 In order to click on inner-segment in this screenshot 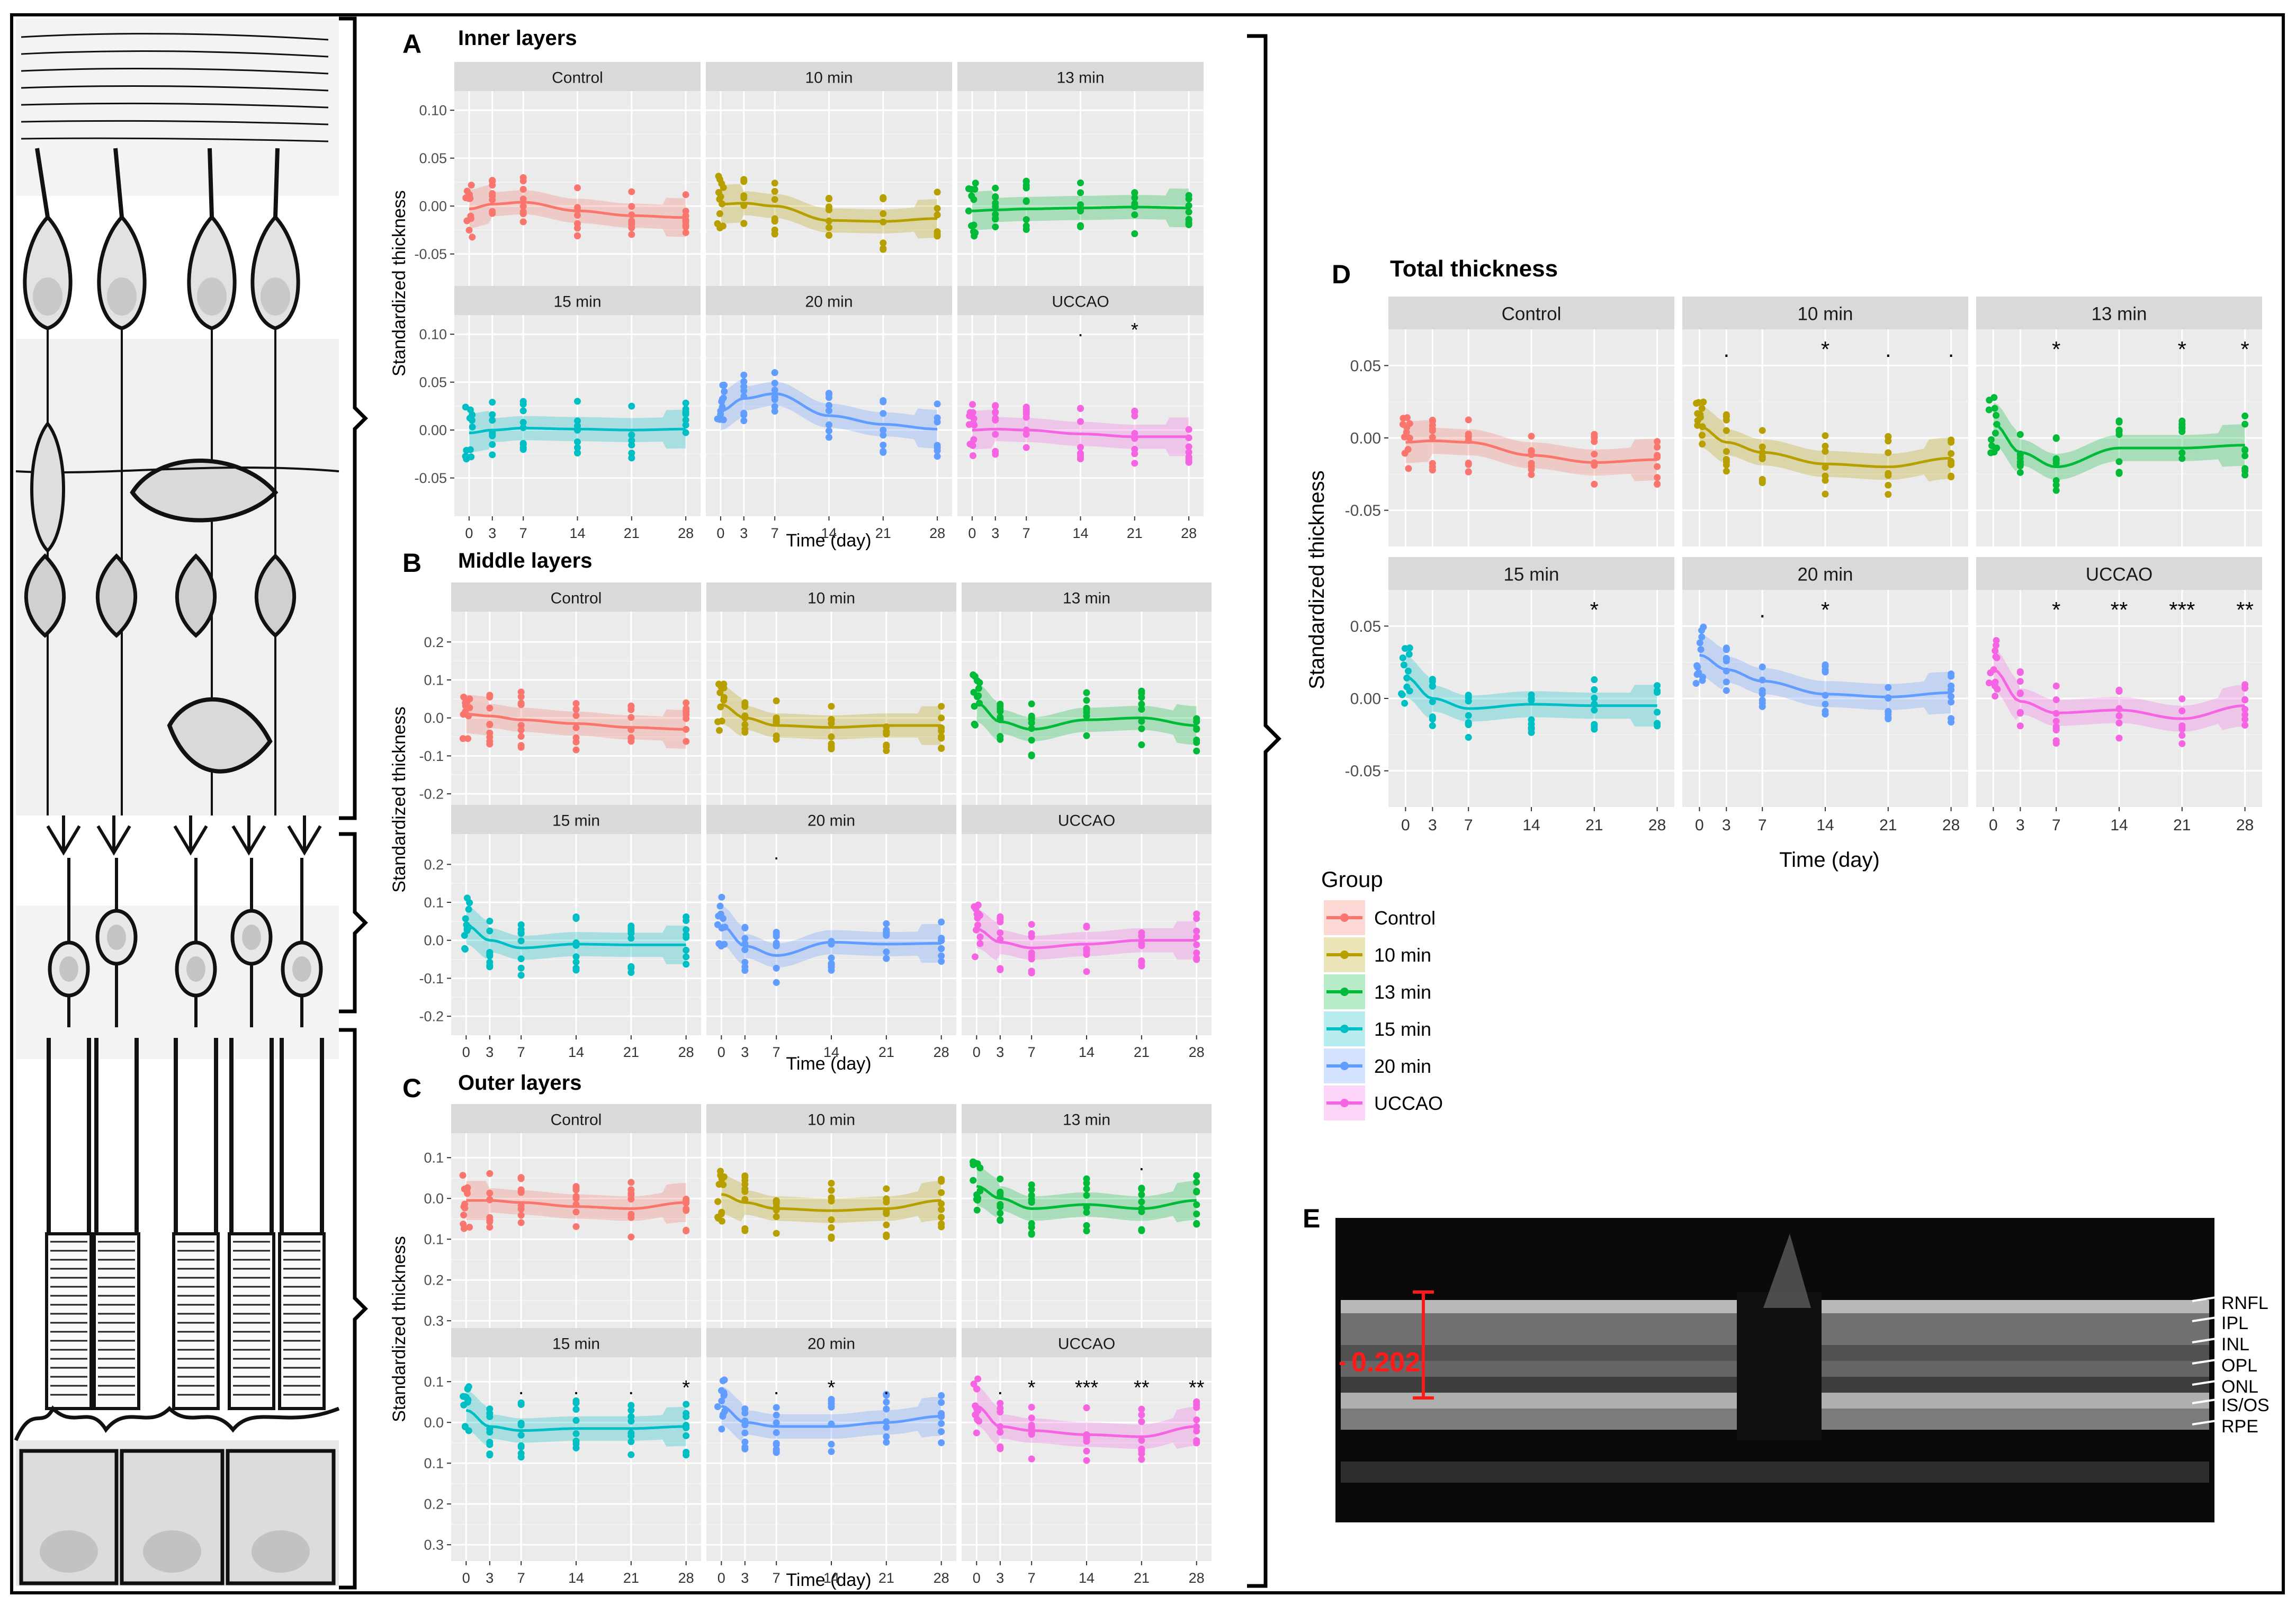, I will do `click(196, 1136)`.